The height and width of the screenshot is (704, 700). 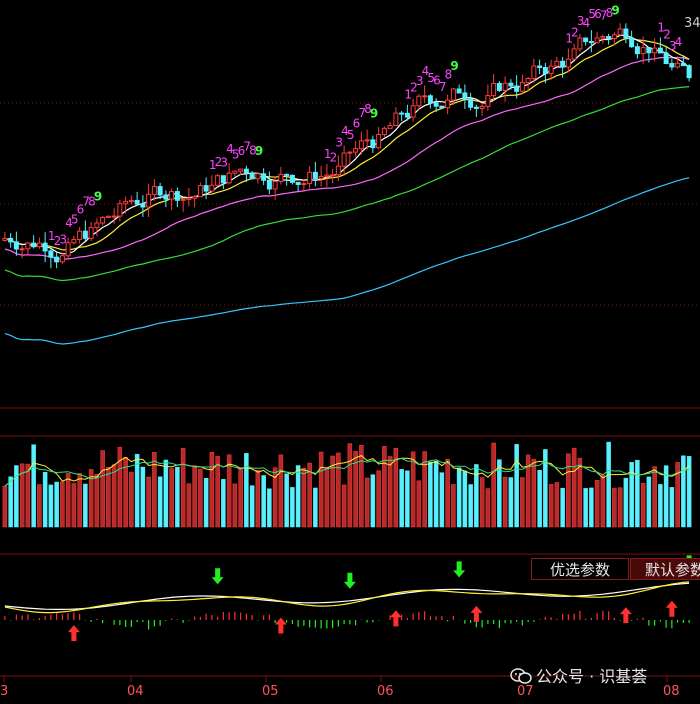 What do you see at coordinates (671, 608) in the screenshot?
I see `buy-signal-arrow` at bounding box center [671, 608].